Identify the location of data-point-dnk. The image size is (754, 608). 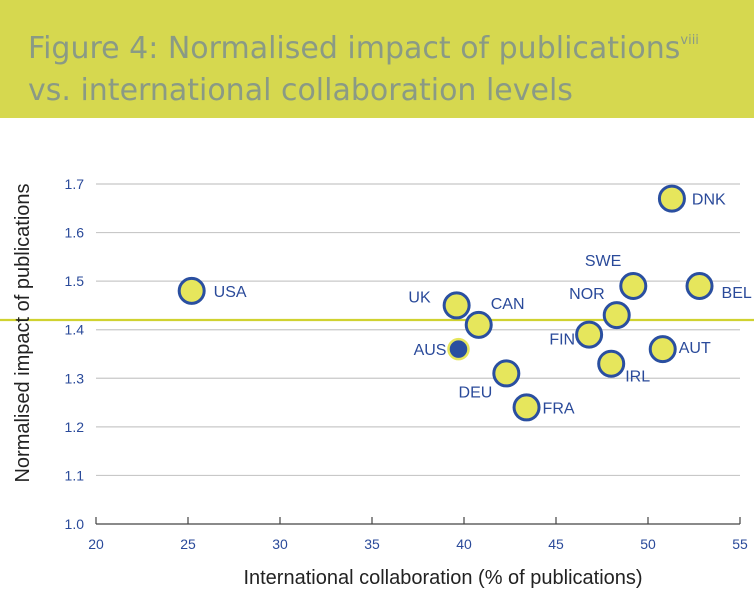
(671, 198).